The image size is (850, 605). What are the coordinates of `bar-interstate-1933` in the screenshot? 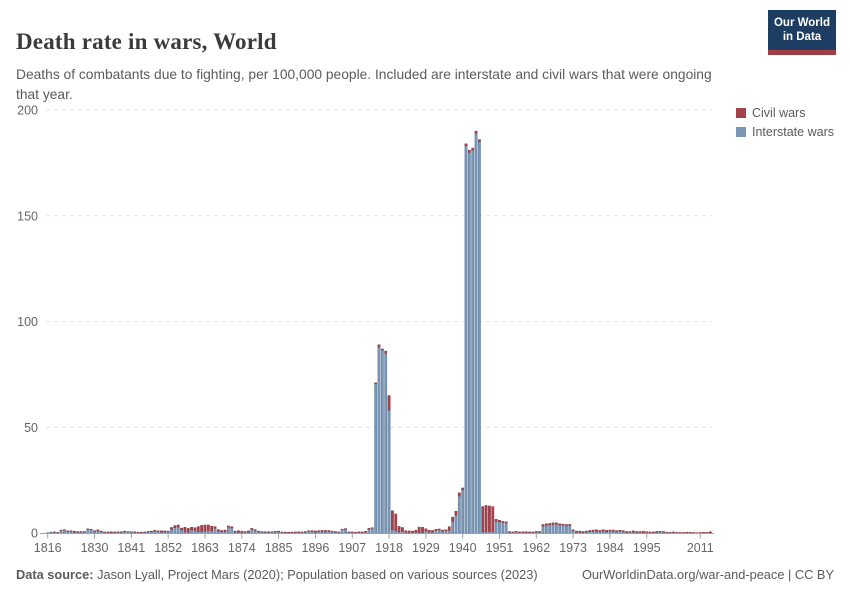 It's located at (439, 531).